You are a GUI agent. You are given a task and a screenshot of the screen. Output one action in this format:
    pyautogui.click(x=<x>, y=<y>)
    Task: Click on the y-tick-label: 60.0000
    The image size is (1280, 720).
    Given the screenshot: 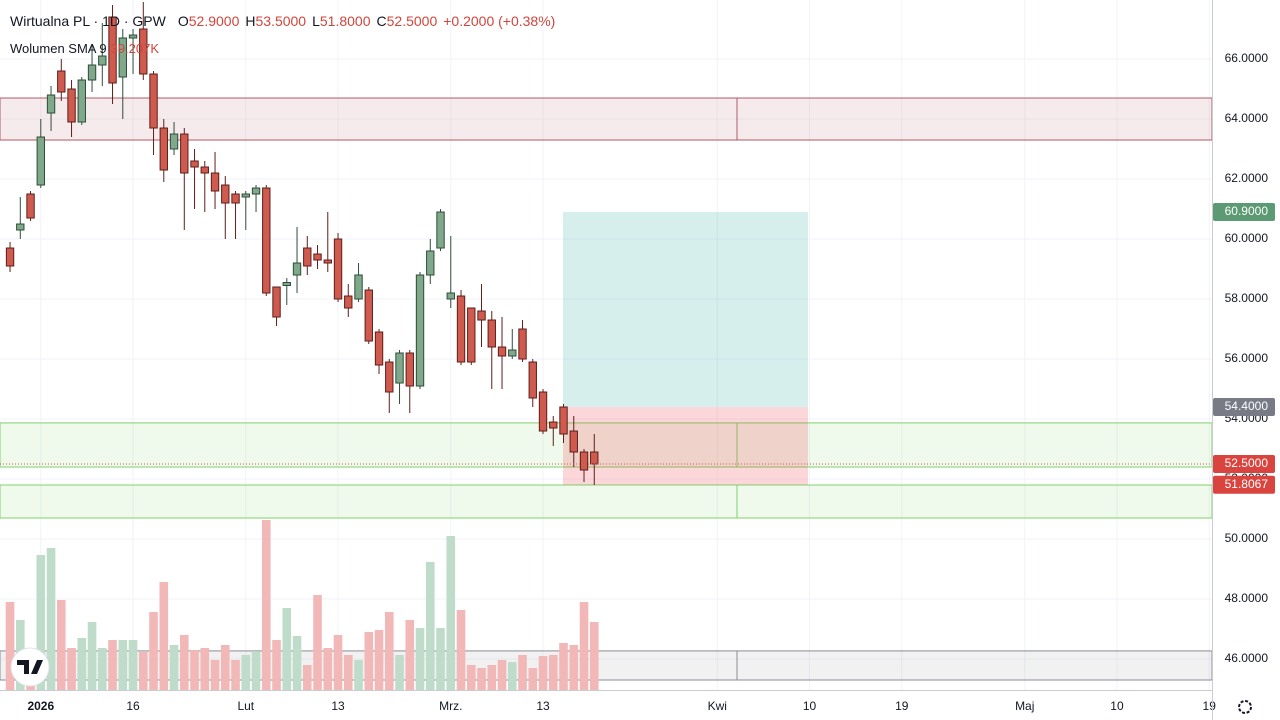 What is the action you would take?
    pyautogui.click(x=1247, y=238)
    